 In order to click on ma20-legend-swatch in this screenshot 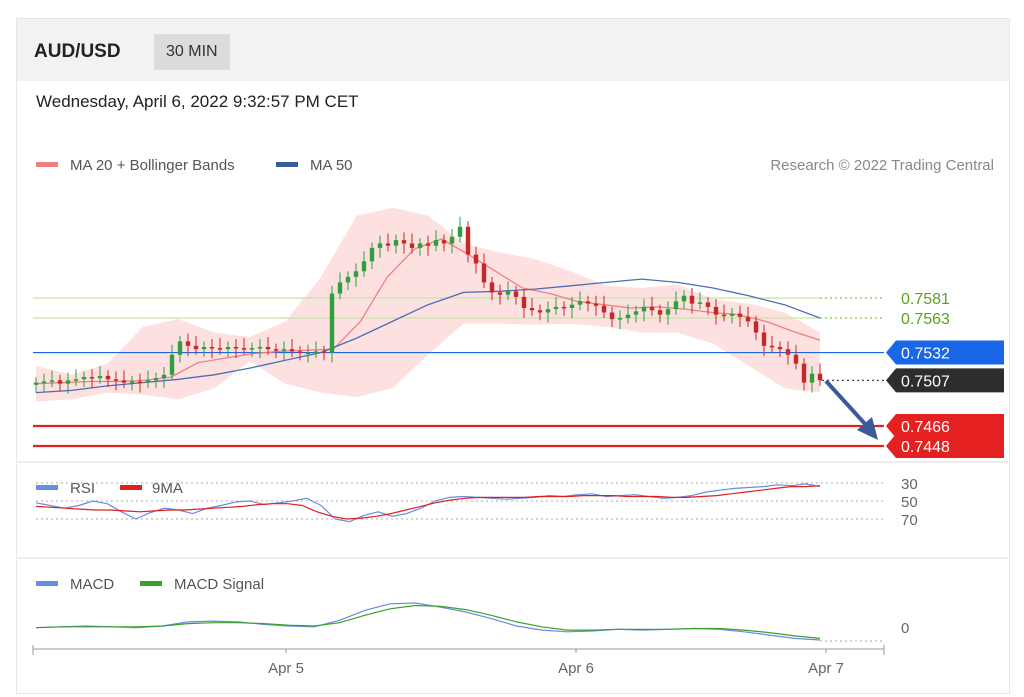, I will do `click(47, 164)`.